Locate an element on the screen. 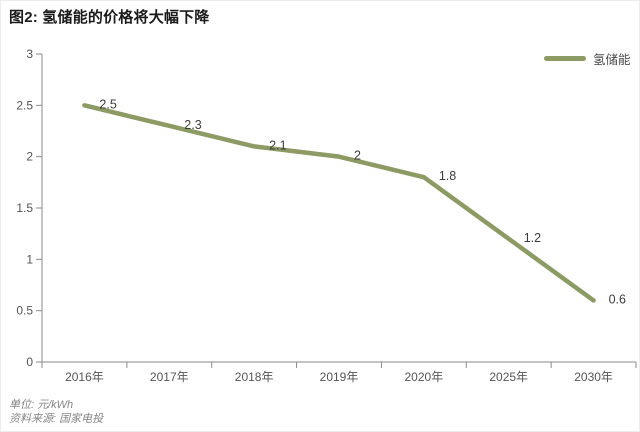  legend-label: 氢储能 is located at coordinates (612, 60).